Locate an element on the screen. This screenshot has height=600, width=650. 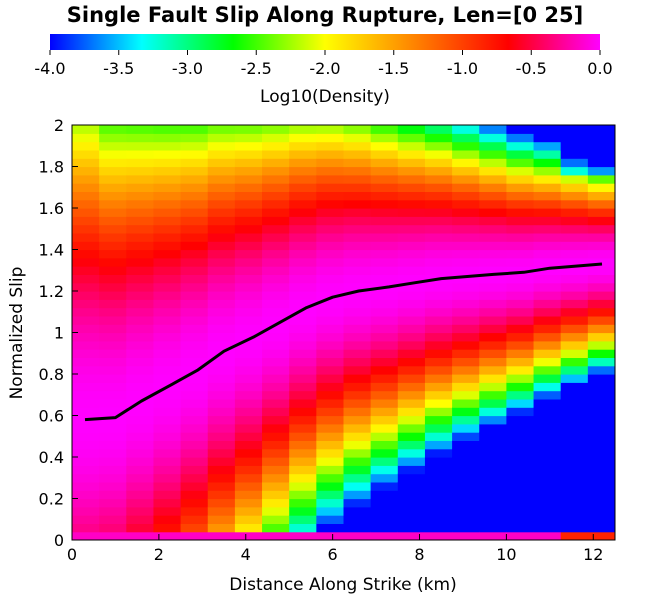
colorbar-tick-label: -4.0 is located at coordinates (49, 68).